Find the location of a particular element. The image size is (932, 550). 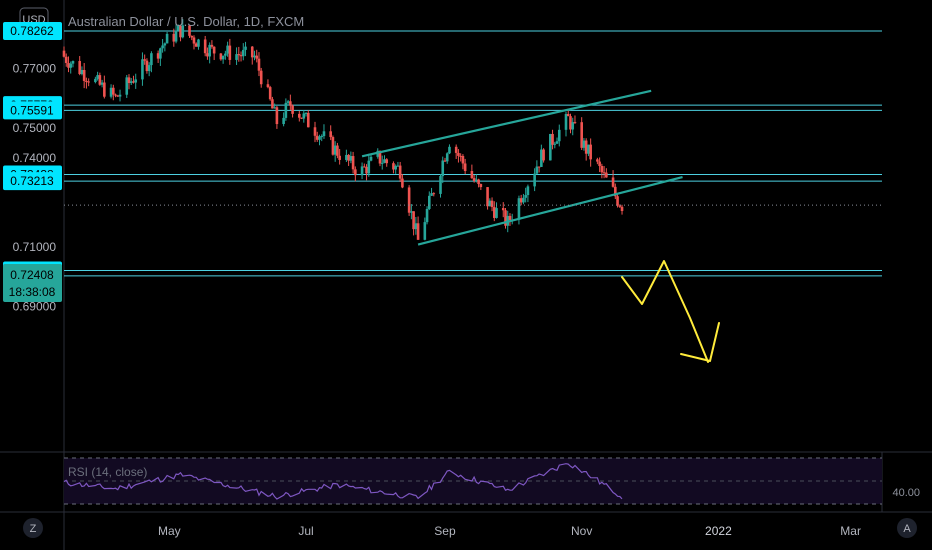

x-tick-3: Nov is located at coordinates (581, 531).